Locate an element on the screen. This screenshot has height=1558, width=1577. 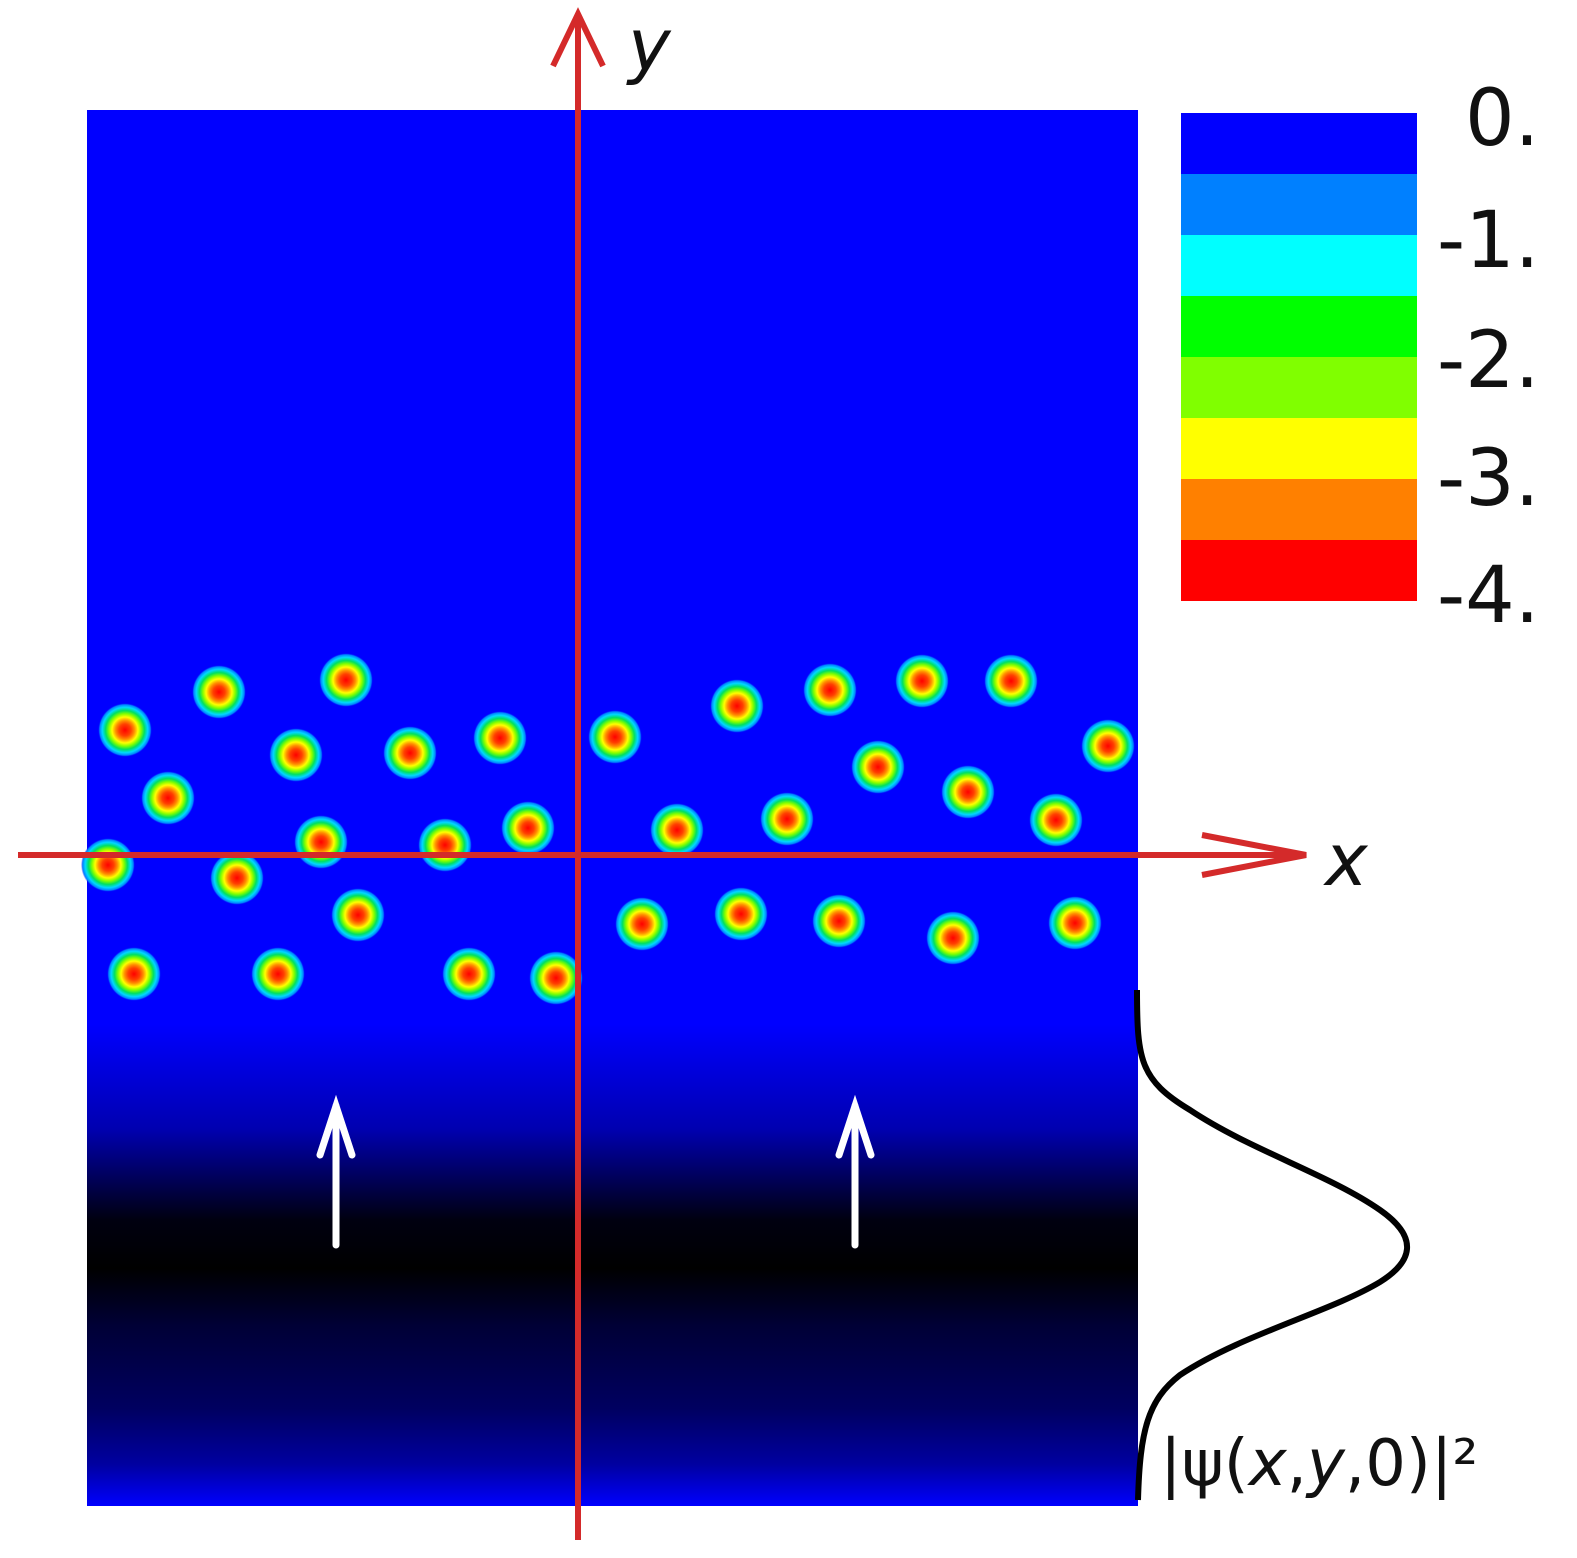
colorbar-label-0: 0. is located at coordinates (1502, 119).